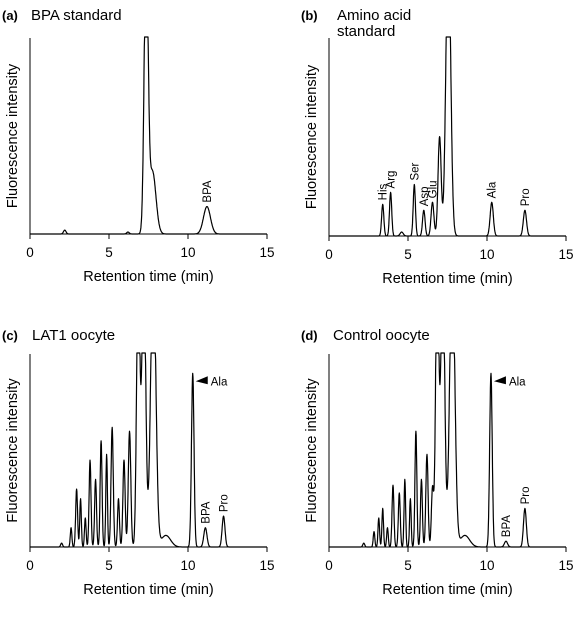 Image resolution: width=576 pixels, height=617 pixels. What do you see at coordinates (76, 15) in the screenshot?
I see `panel-a-title: BPA standard` at bounding box center [76, 15].